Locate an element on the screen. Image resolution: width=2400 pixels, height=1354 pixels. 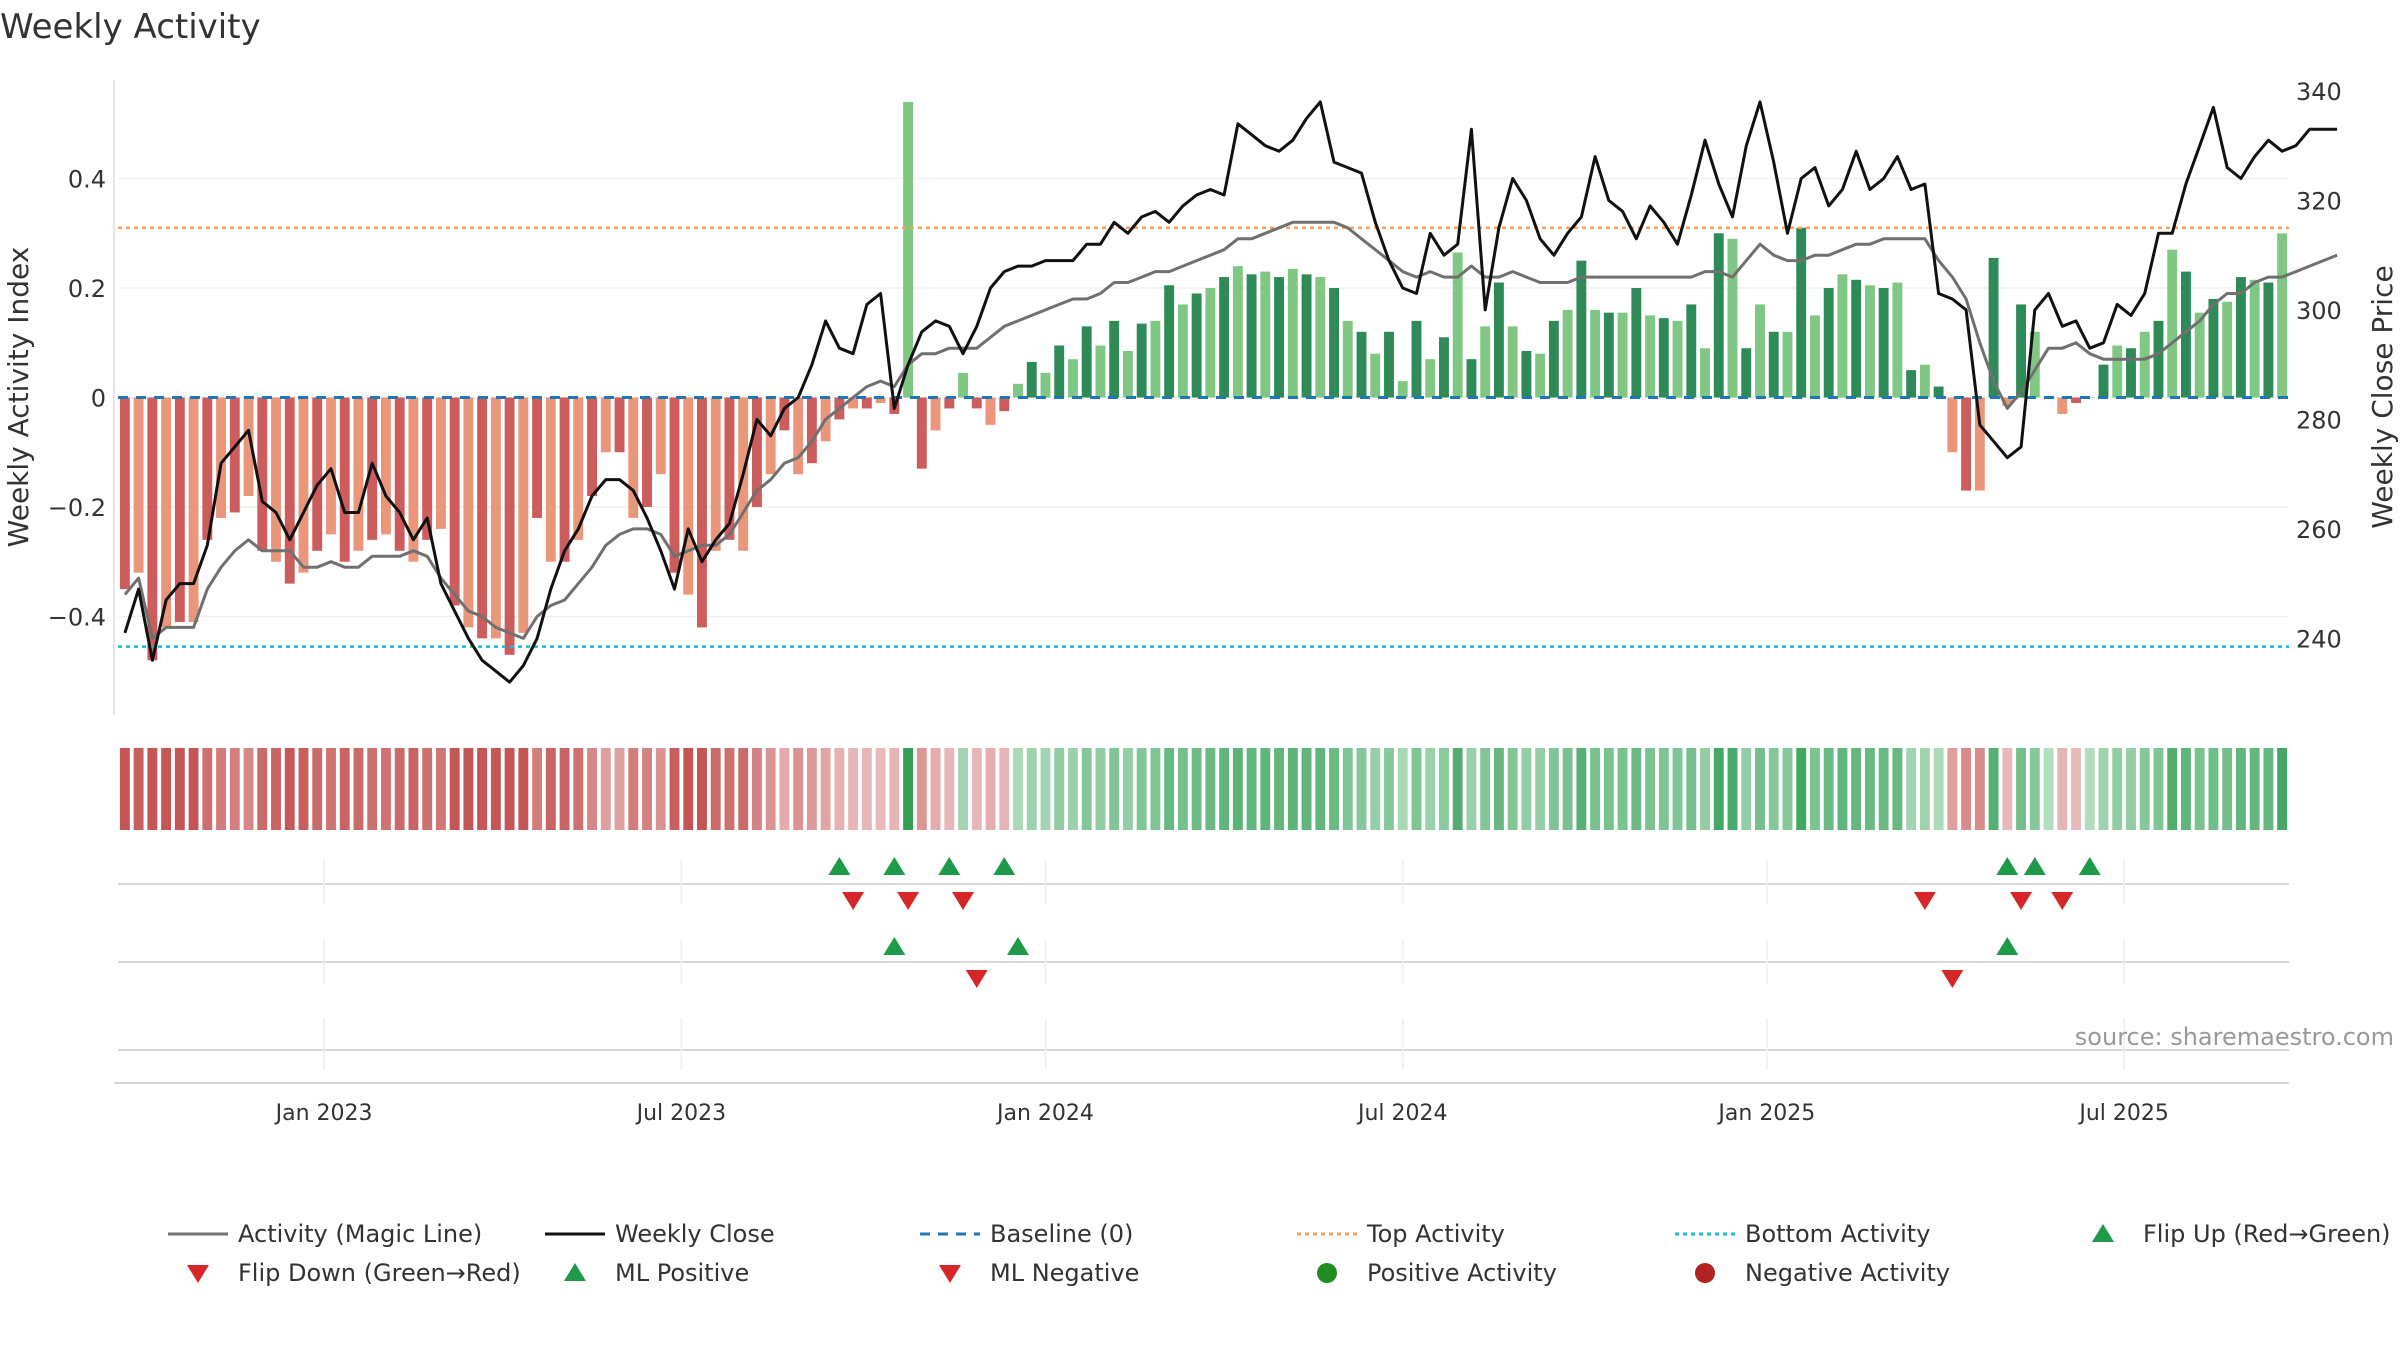
y-left-axis-label: Weekly Activity Index is located at coordinates (18, 397).